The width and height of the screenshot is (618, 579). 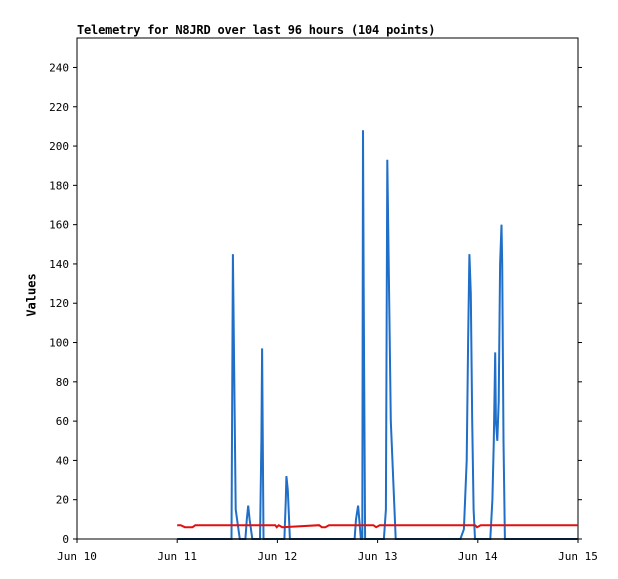 I want to click on x-tick-label: Jun 13, so click(x=378, y=556).